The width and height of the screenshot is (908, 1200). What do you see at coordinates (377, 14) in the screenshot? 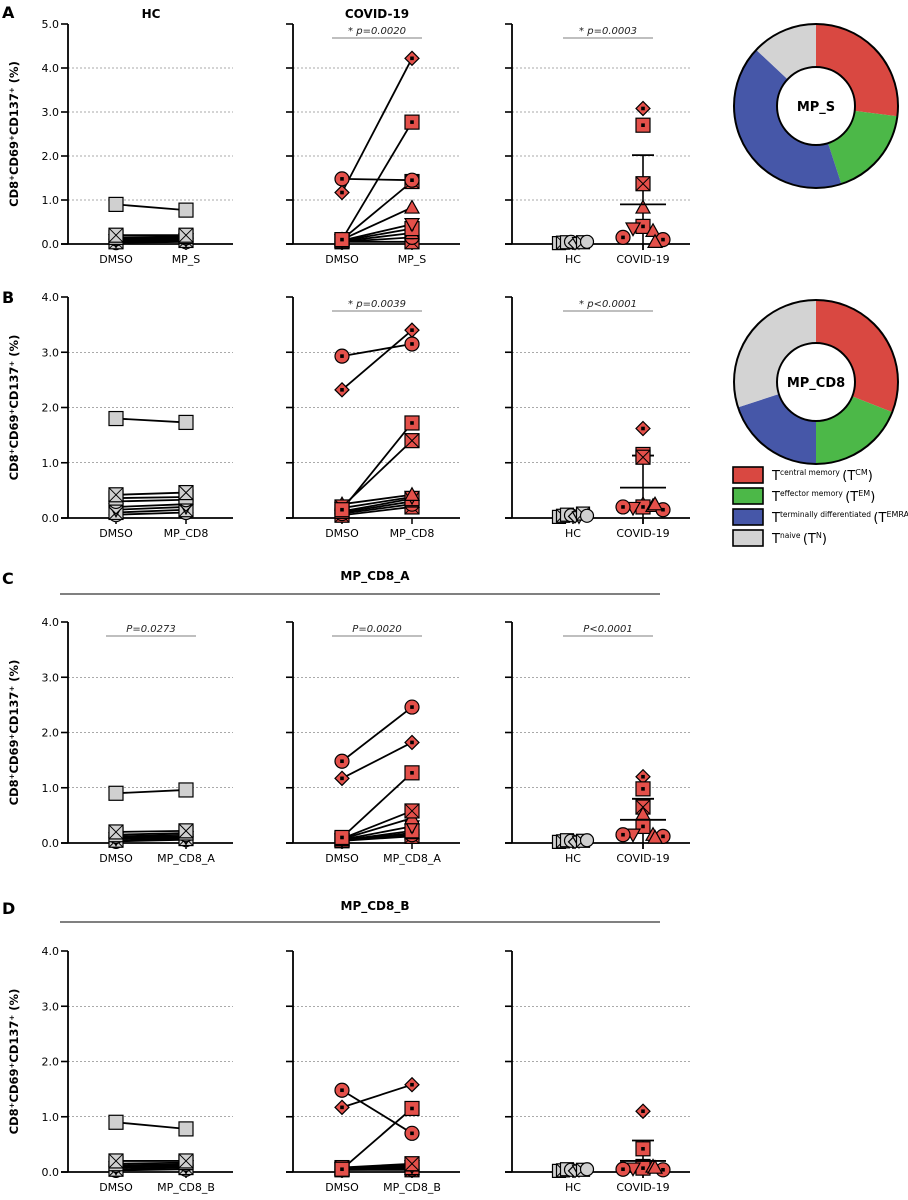
I see `column-title-covid: COVID-19` at bounding box center [377, 14].